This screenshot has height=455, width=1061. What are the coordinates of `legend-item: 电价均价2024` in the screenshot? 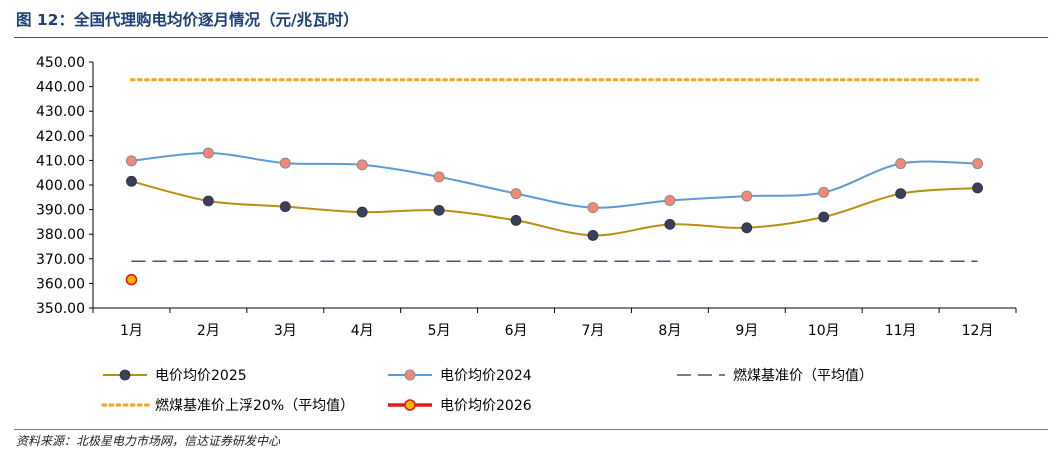 It's located at (460, 376).